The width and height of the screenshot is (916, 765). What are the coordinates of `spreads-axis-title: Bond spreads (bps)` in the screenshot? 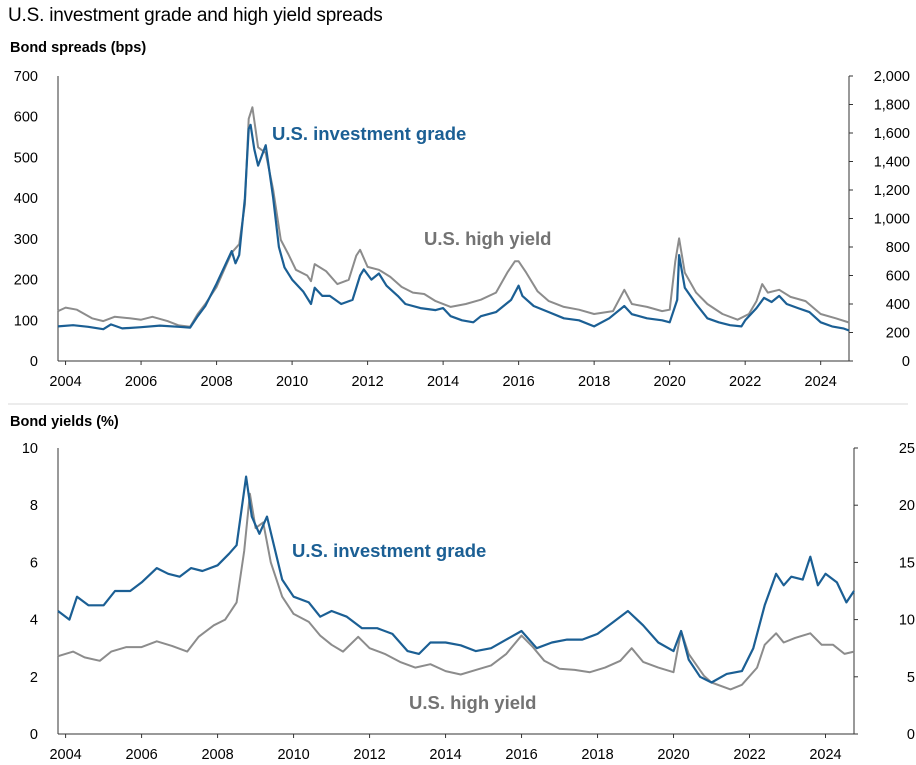 It's located at (78, 48).